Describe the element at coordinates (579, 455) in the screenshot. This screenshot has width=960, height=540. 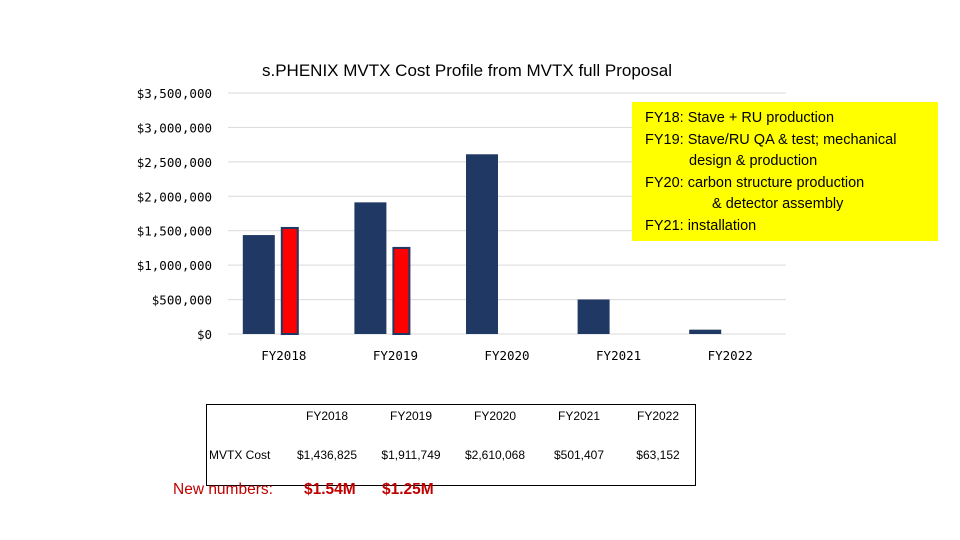
I see `table-cell: $501,407` at that location.